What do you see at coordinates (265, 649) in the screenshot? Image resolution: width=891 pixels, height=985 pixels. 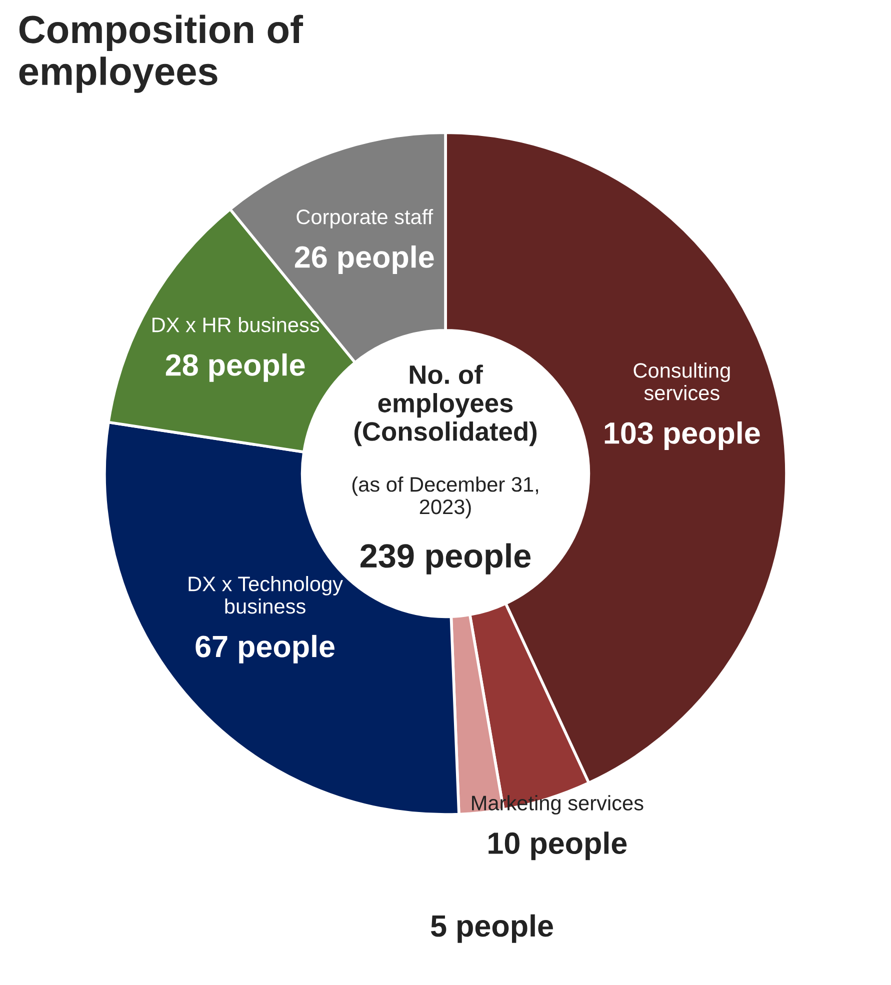 I see `data-label: 67 people` at bounding box center [265, 649].